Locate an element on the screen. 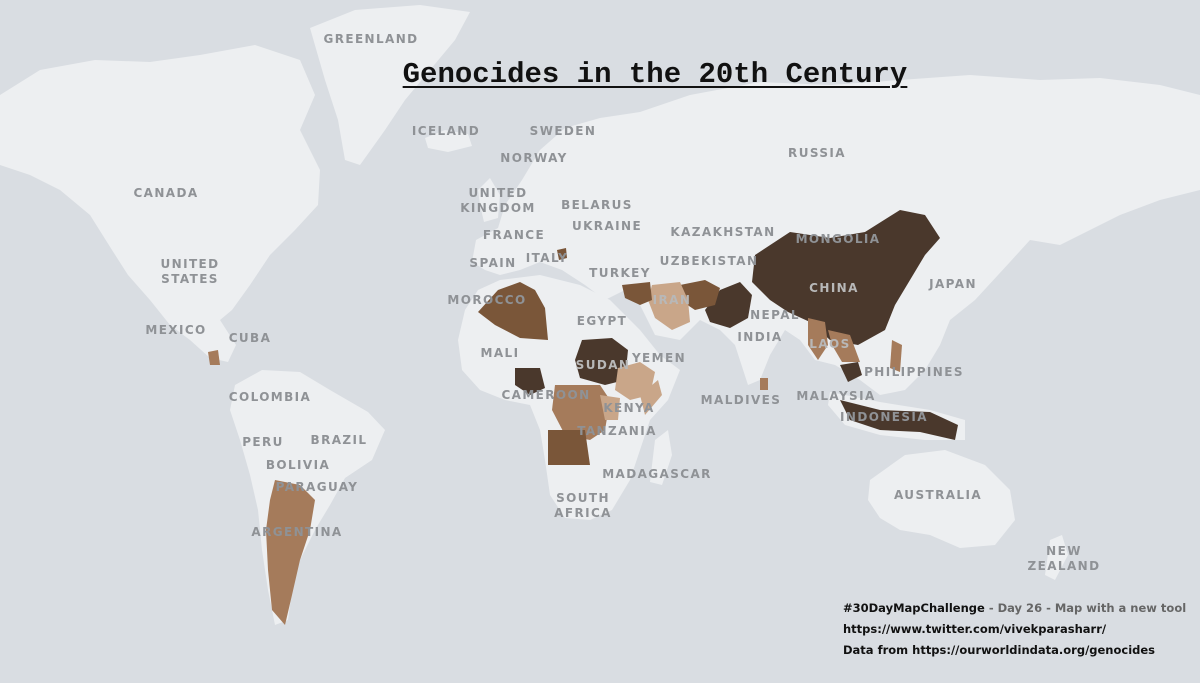  label-morocco: MOROCCO is located at coordinates (487, 300).